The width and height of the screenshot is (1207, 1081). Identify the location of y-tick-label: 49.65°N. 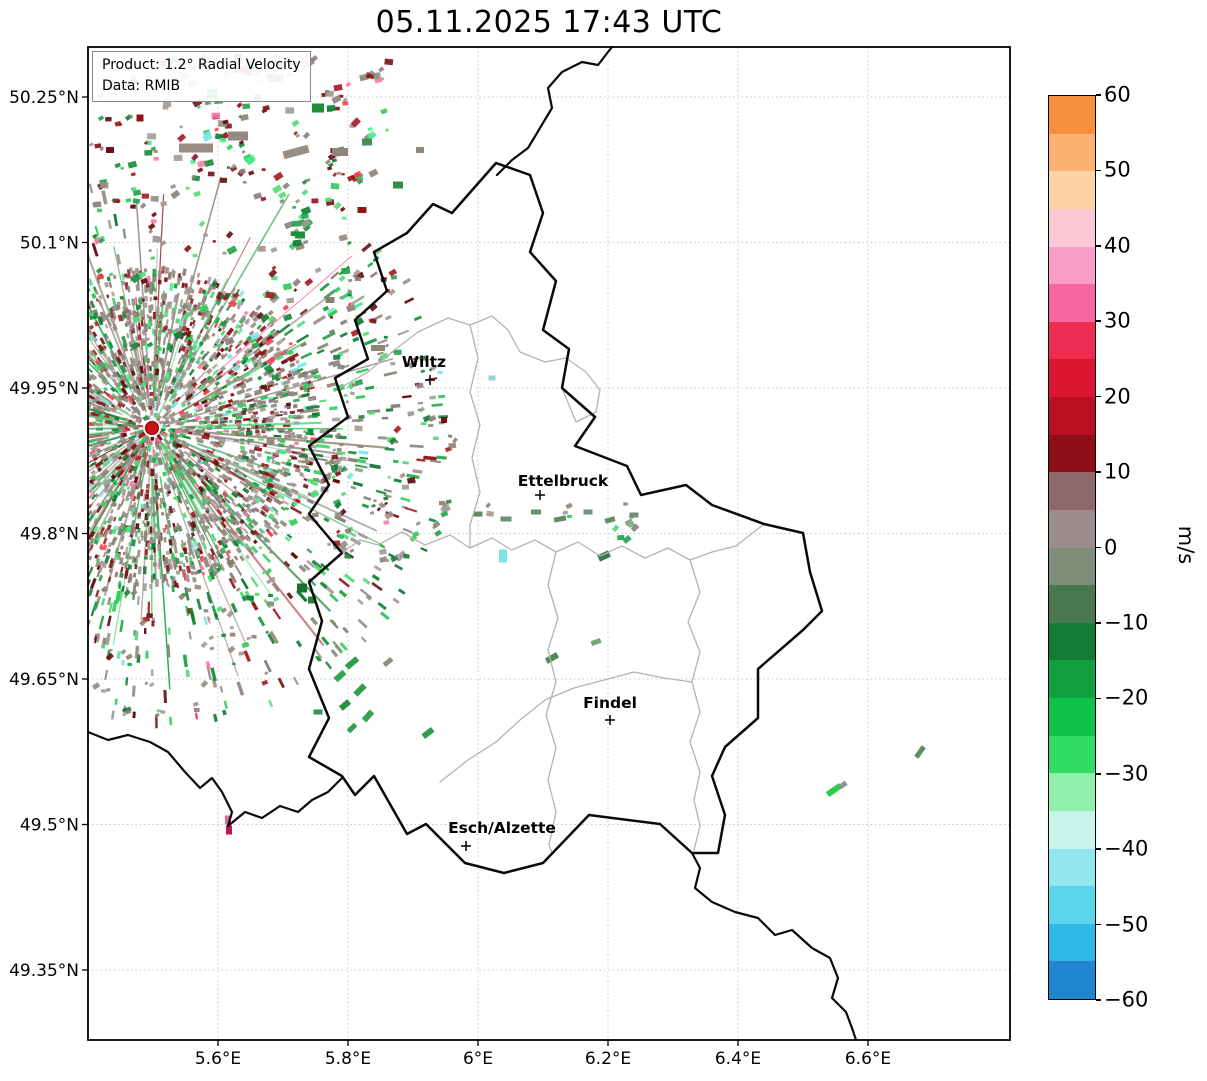
(44, 680).